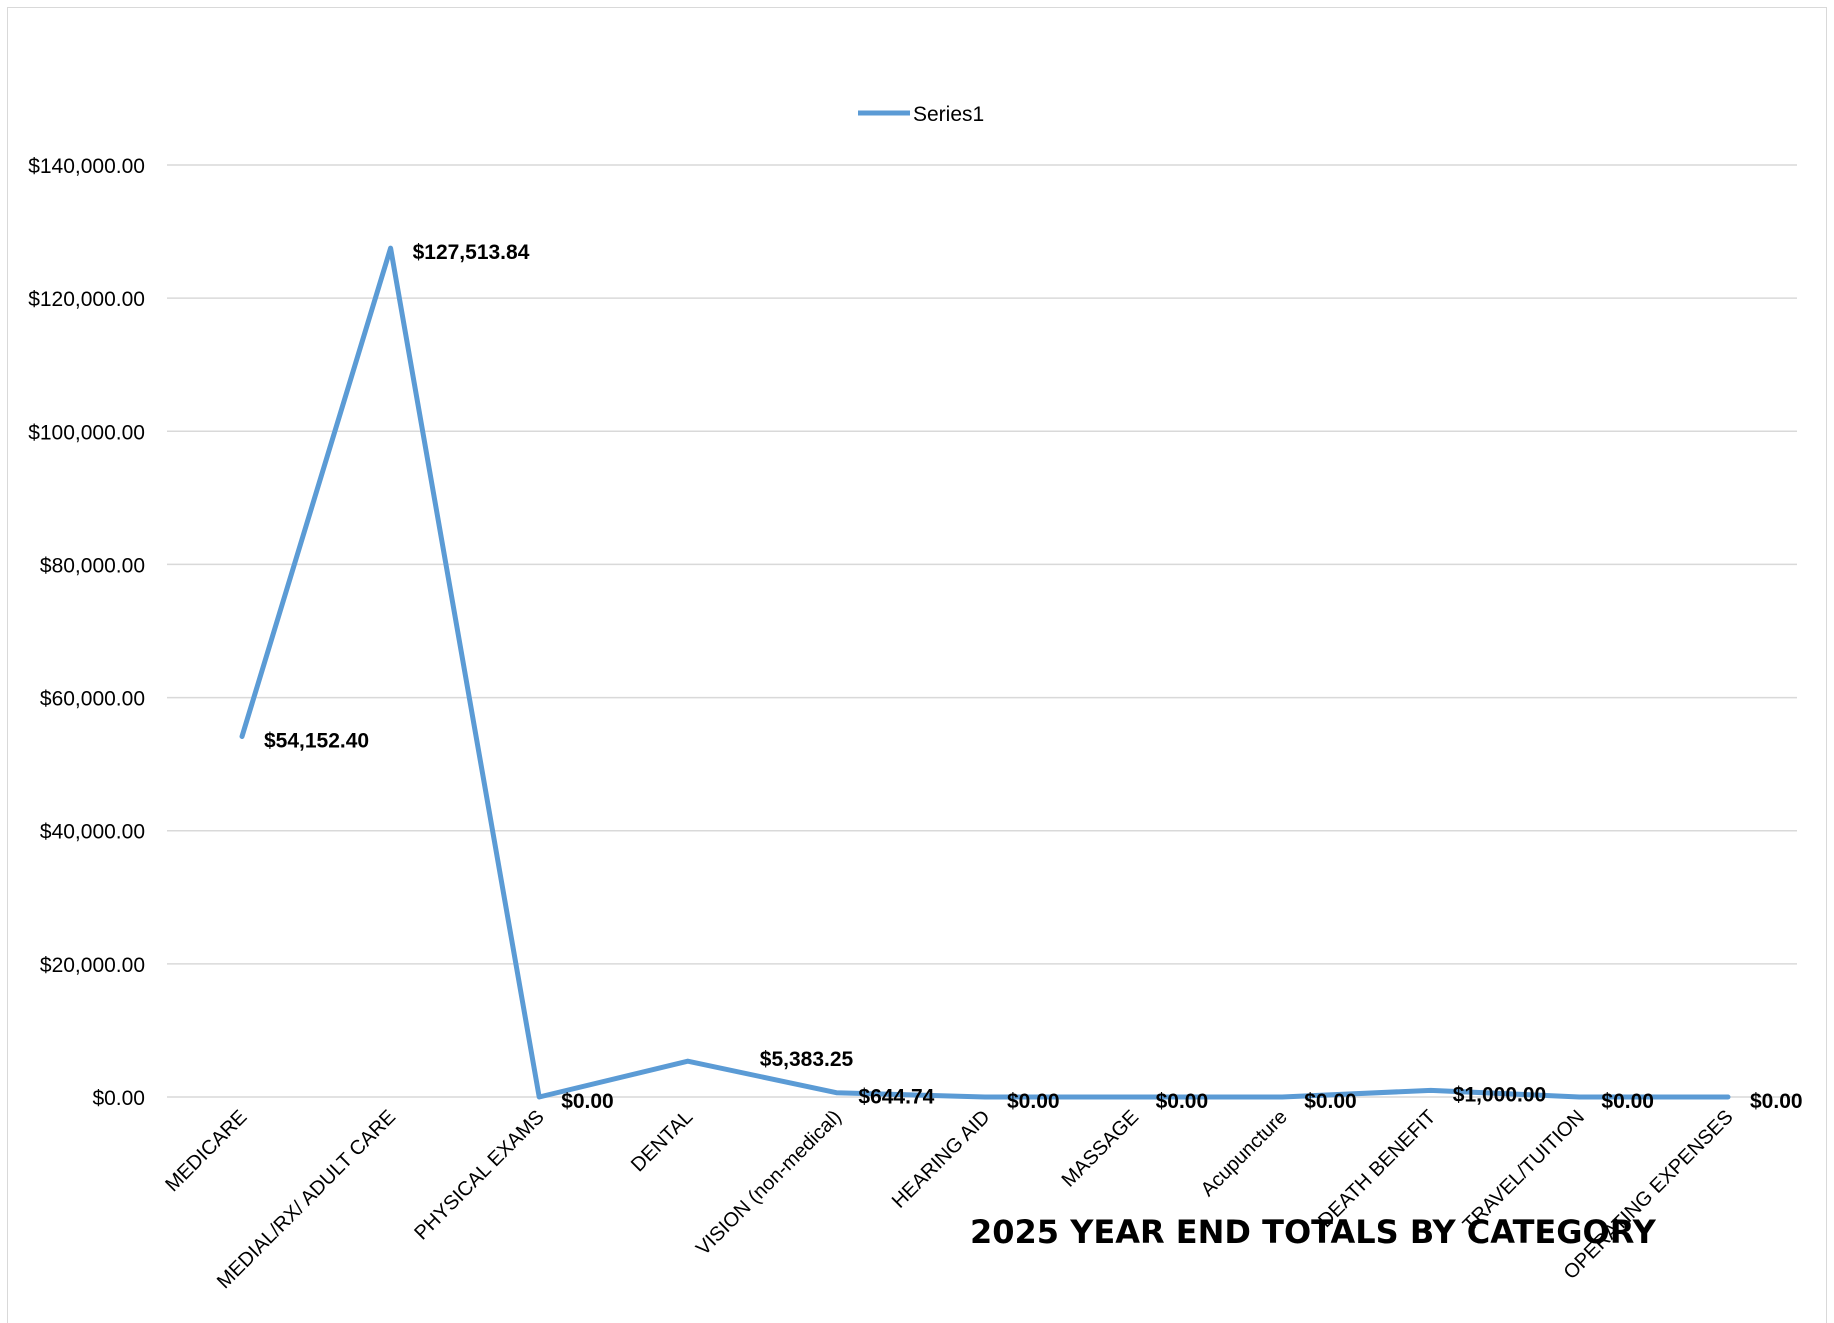 This screenshot has height=1323, width=1834. What do you see at coordinates (86, 166) in the screenshot?
I see `y-tick-label: $140,000.00` at bounding box center [86, 166].